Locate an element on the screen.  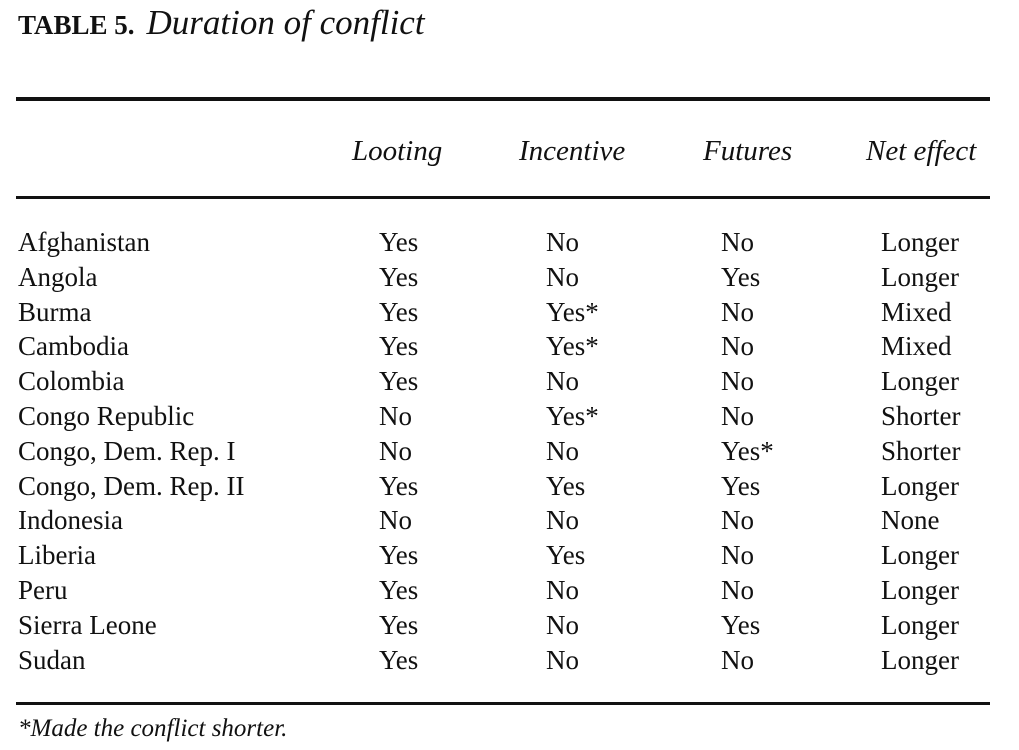
table-row: Sudan Yes No No Longer is located at coordinates (509, 660).